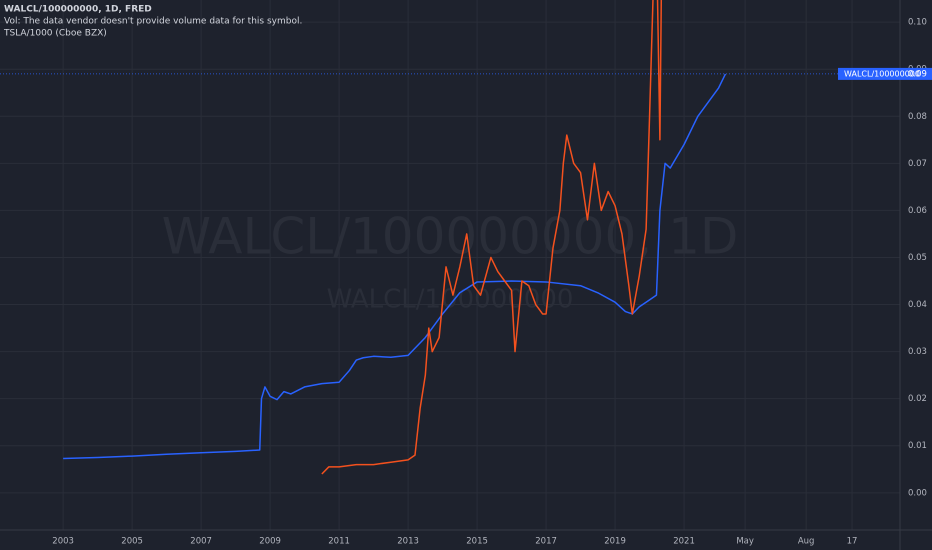 Image resolution: width=932 pixels, height=550 pixels. Describe the element at coordinates (408, 542) in the screenshot. I see `x-tick-label: 2013` at that location.